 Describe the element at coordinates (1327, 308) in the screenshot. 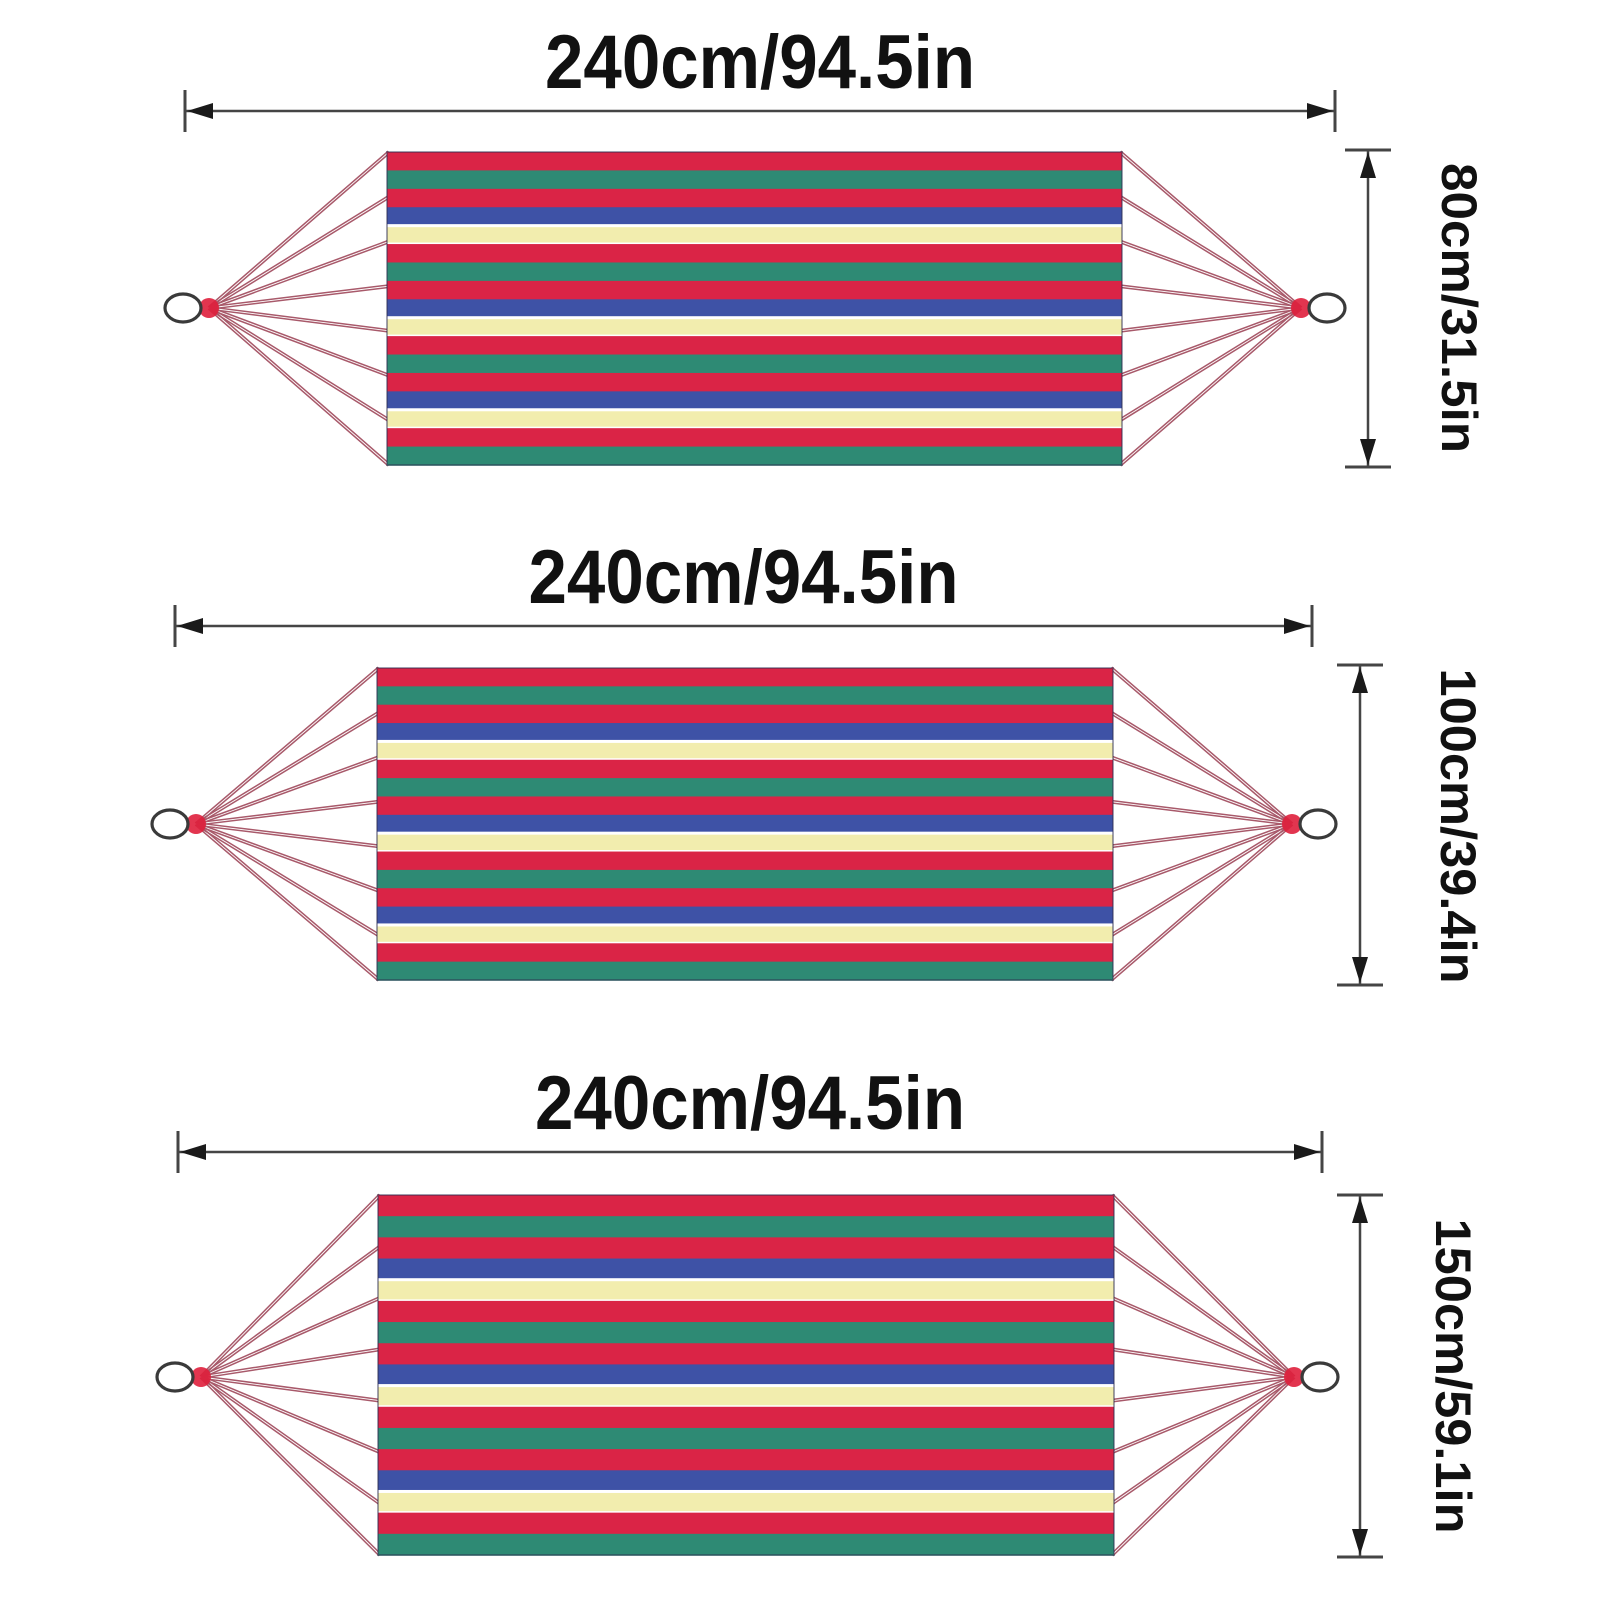

I see `right-hanging-ring` at that location.